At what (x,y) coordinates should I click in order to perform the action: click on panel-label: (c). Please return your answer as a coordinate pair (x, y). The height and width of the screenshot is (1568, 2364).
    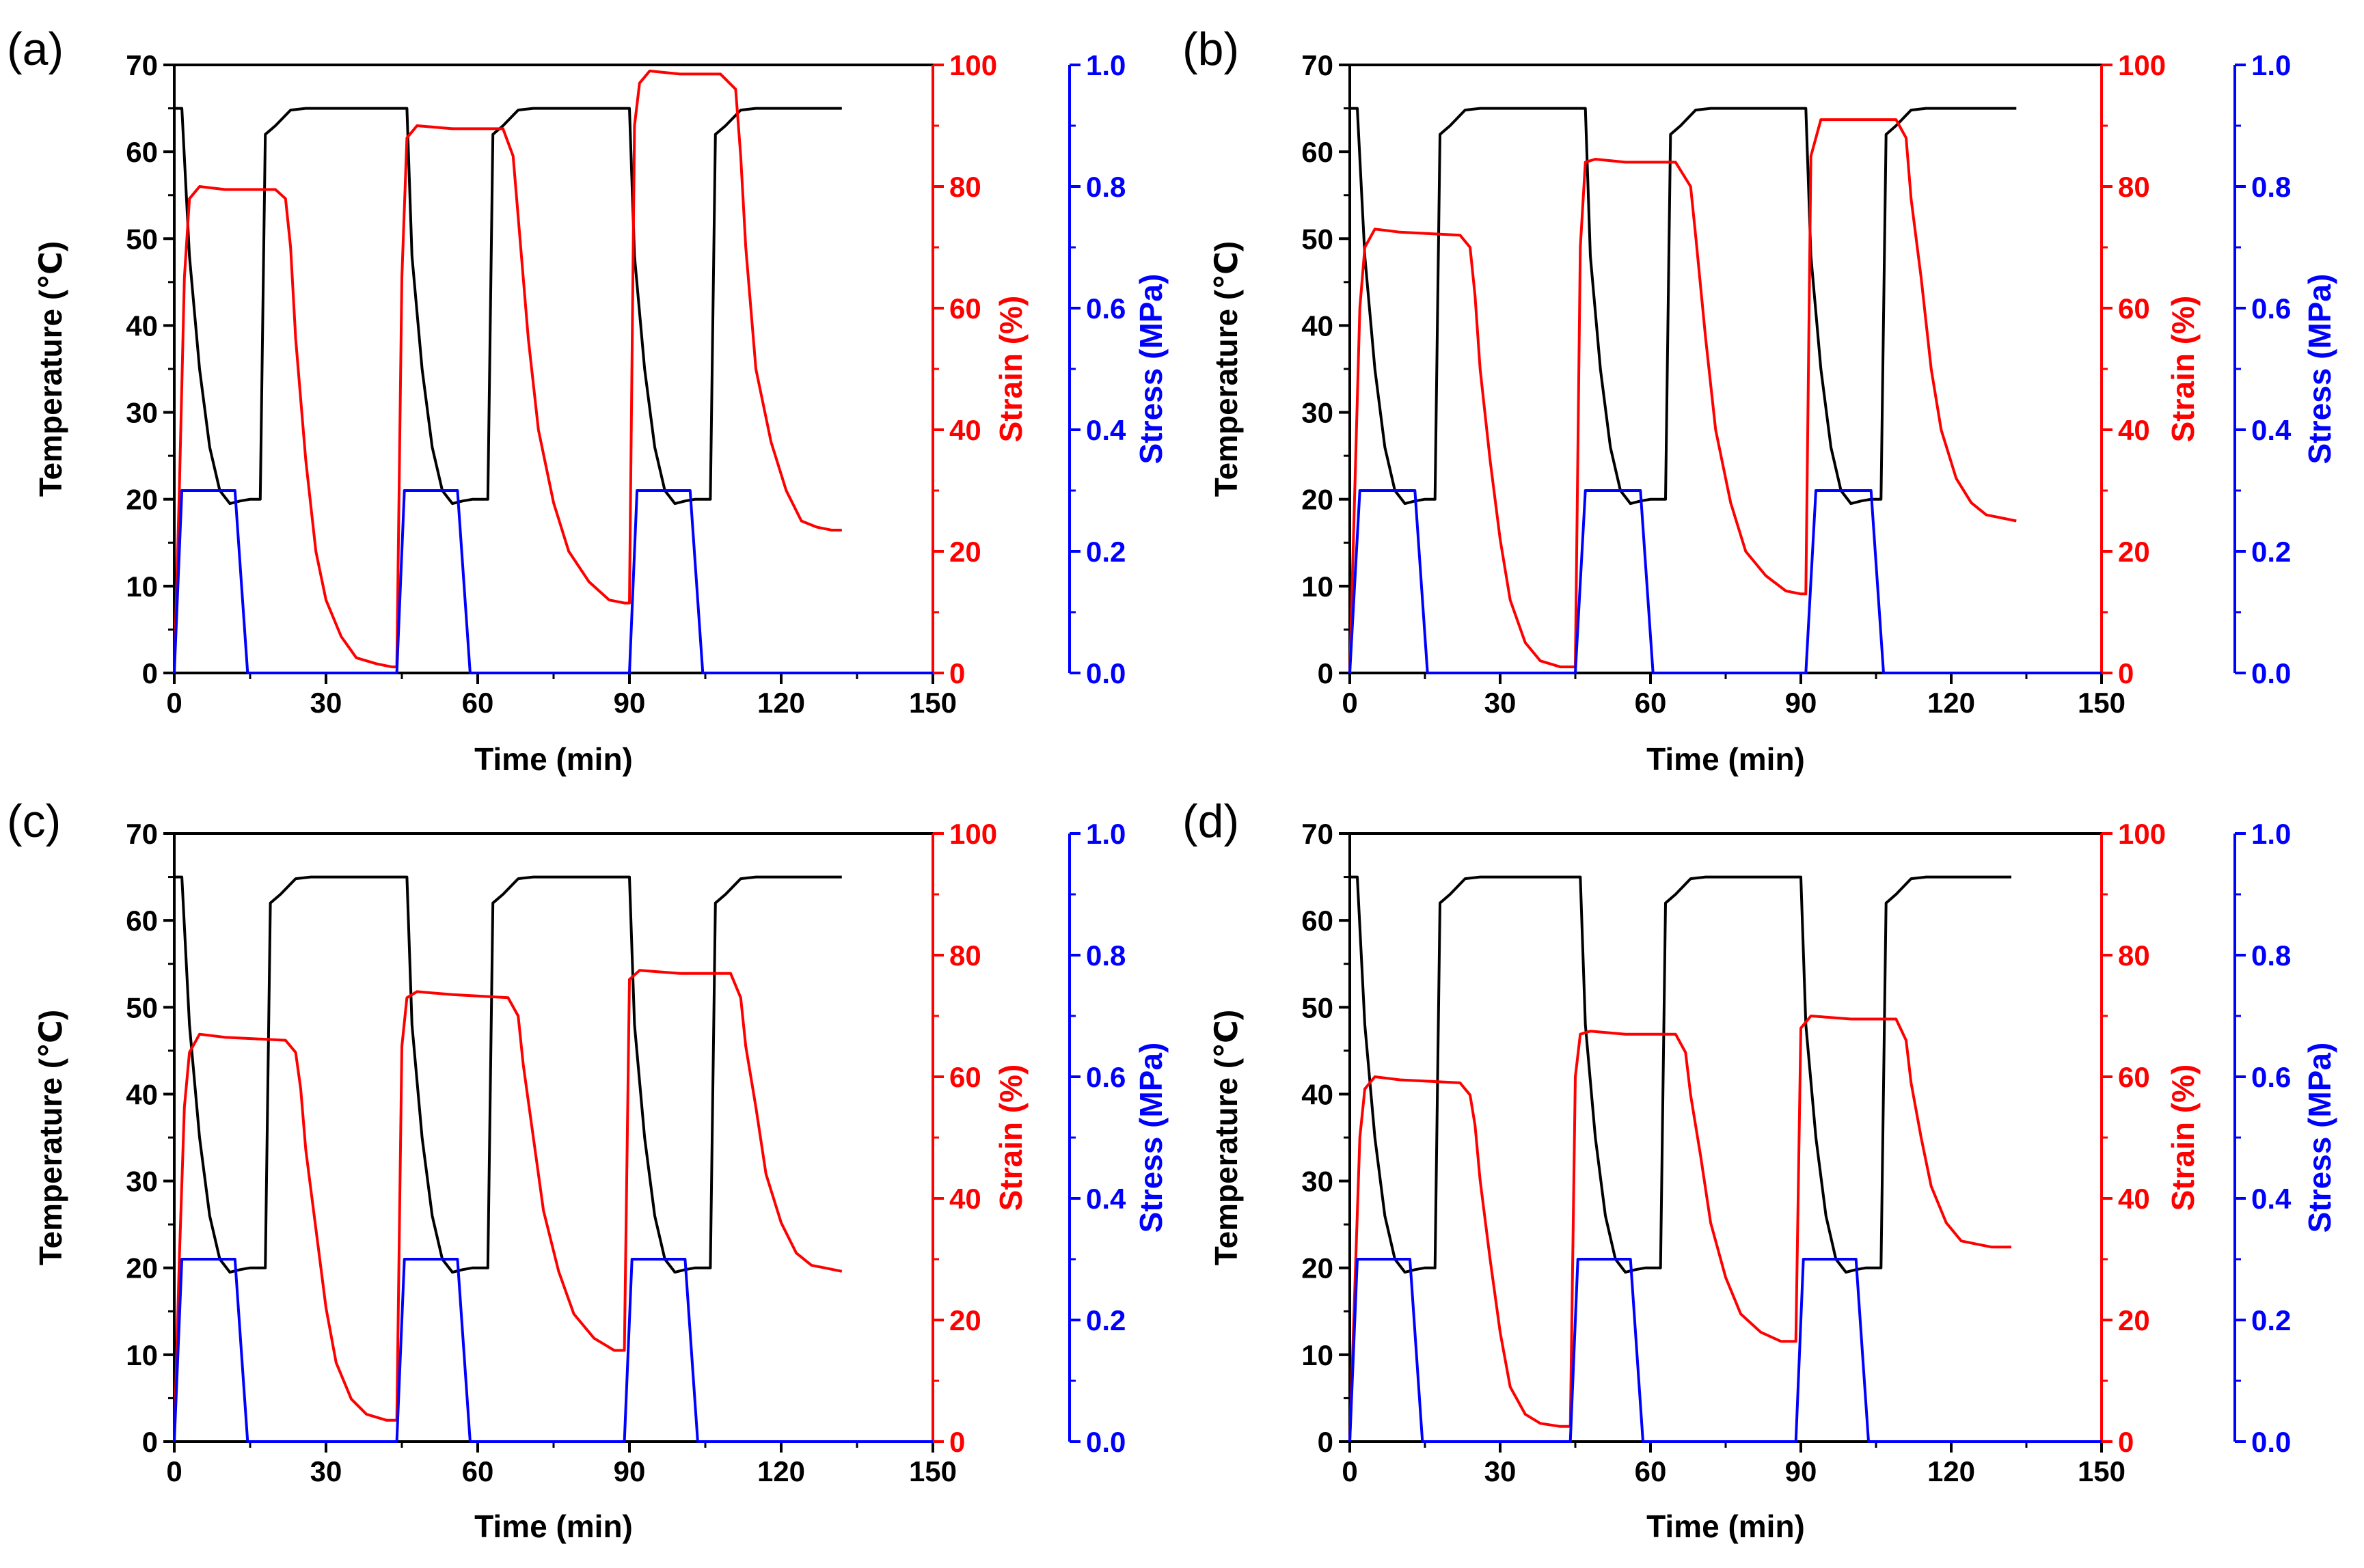
    Looking at the image, I should click on (34, 821).